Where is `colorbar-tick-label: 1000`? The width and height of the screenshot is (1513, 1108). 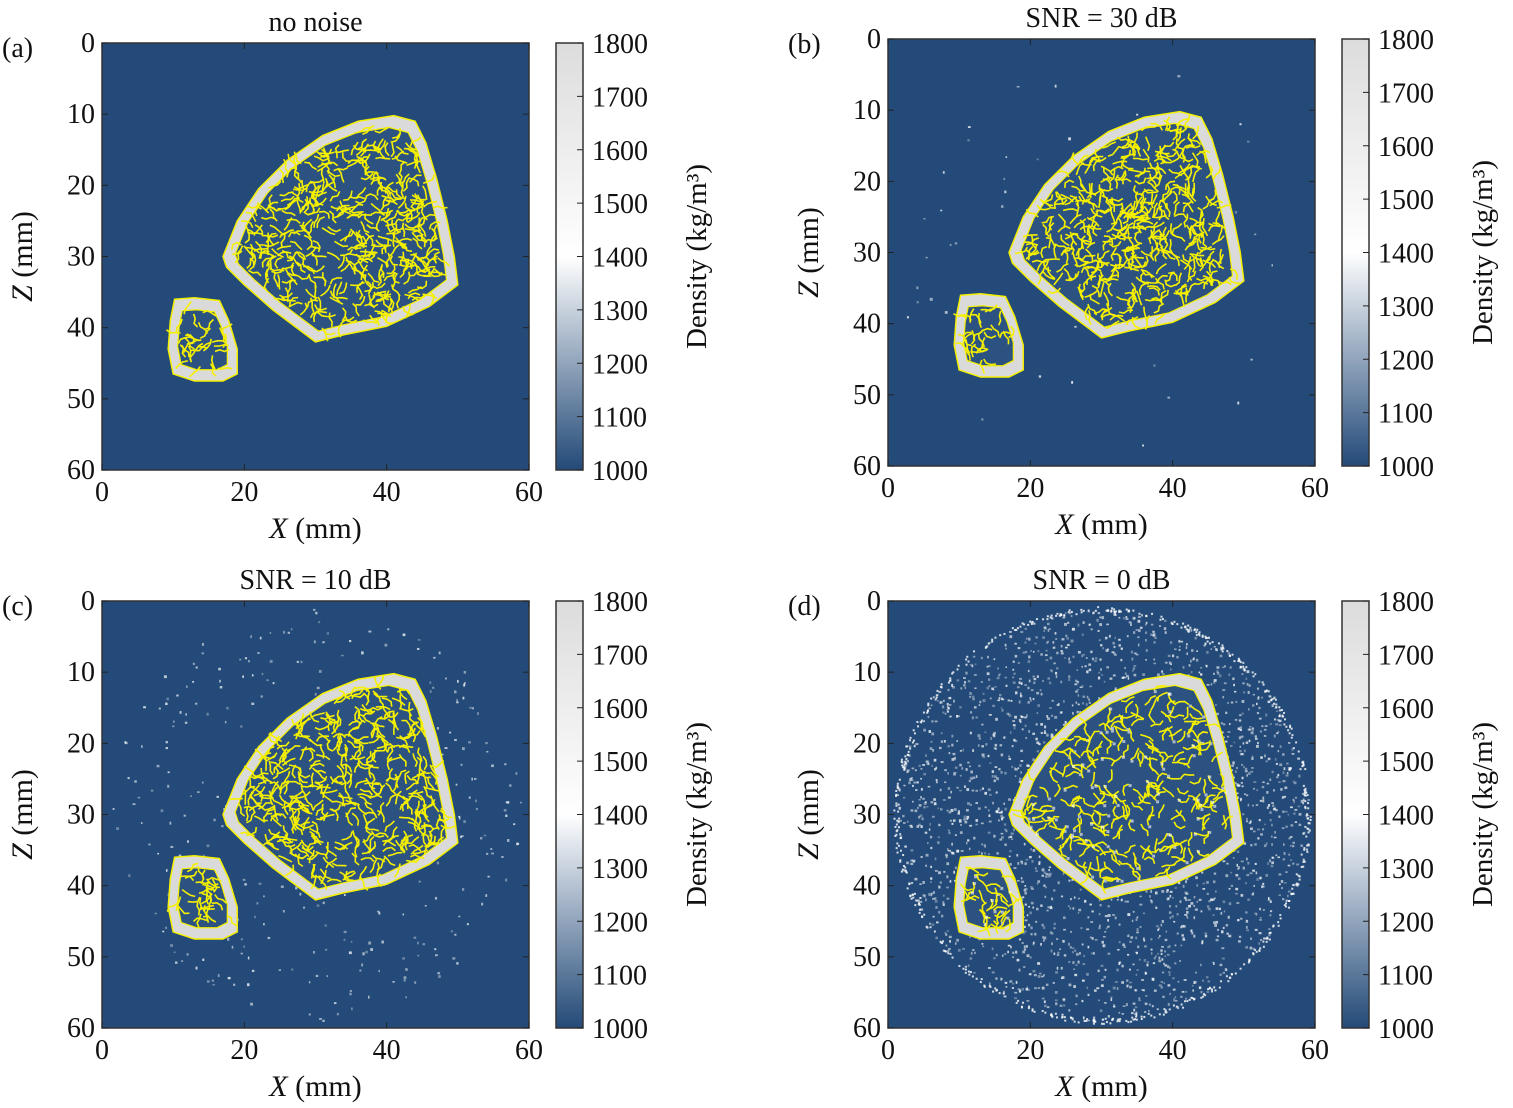 colorbar-tick-label: 1000 is located at coordinates (1406, 467).